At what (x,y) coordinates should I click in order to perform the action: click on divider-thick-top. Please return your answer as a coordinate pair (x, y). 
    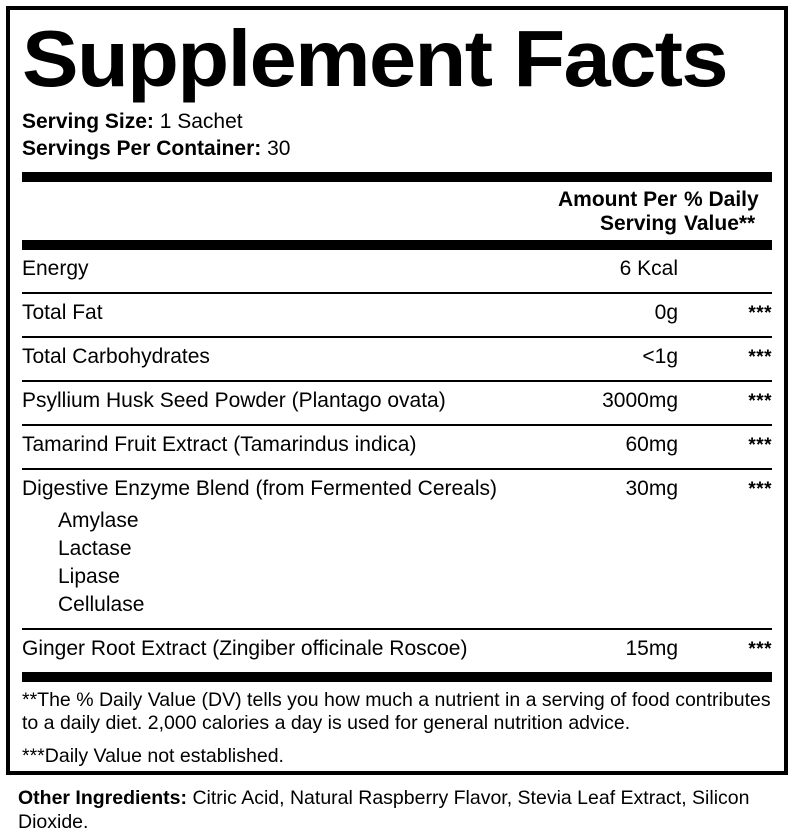
    Looking at the image, I should click on (397, 177).